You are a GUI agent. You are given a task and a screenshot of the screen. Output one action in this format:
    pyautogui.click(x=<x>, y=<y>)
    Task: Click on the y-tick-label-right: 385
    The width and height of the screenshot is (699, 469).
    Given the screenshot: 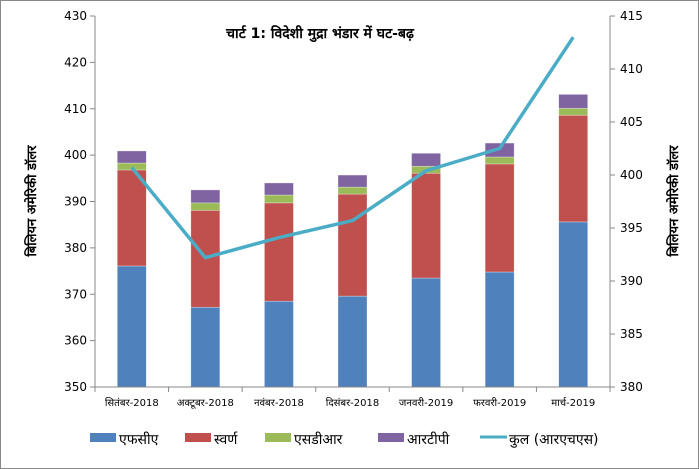 What is the action you would take?
    pyautogui.click(x=631, y=334)
    